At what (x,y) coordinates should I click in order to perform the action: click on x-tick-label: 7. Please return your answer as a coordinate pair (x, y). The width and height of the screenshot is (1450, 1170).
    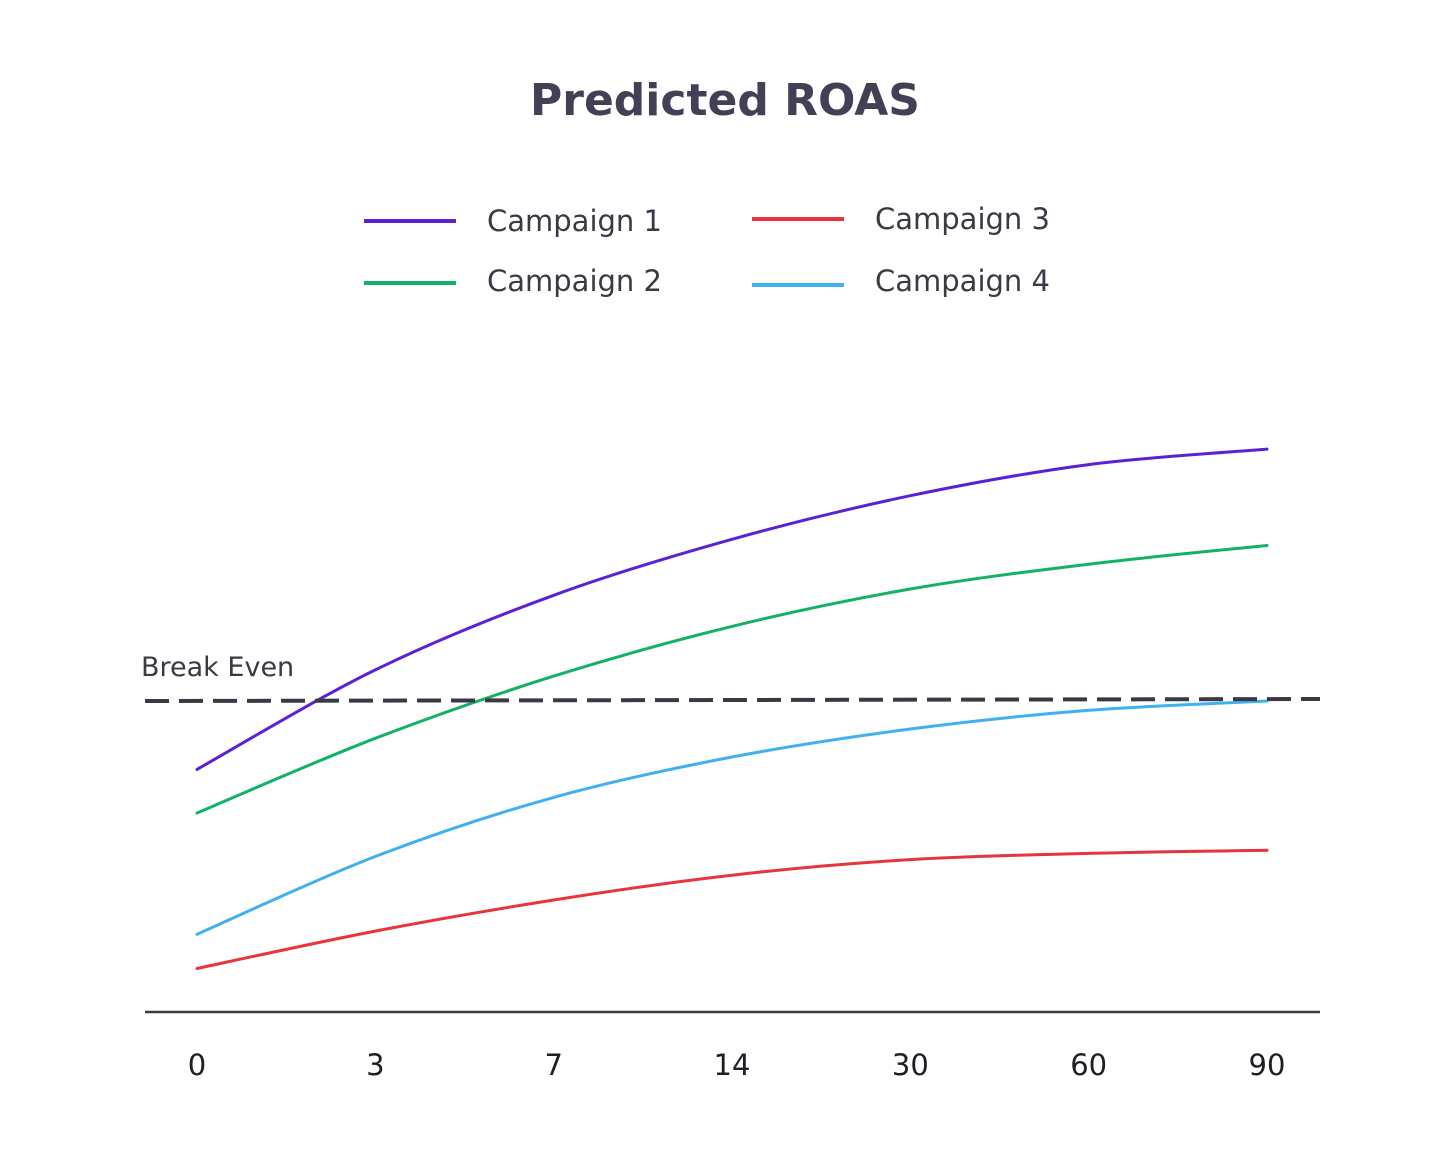
    Looking at the image, I should click on (553, 1065).